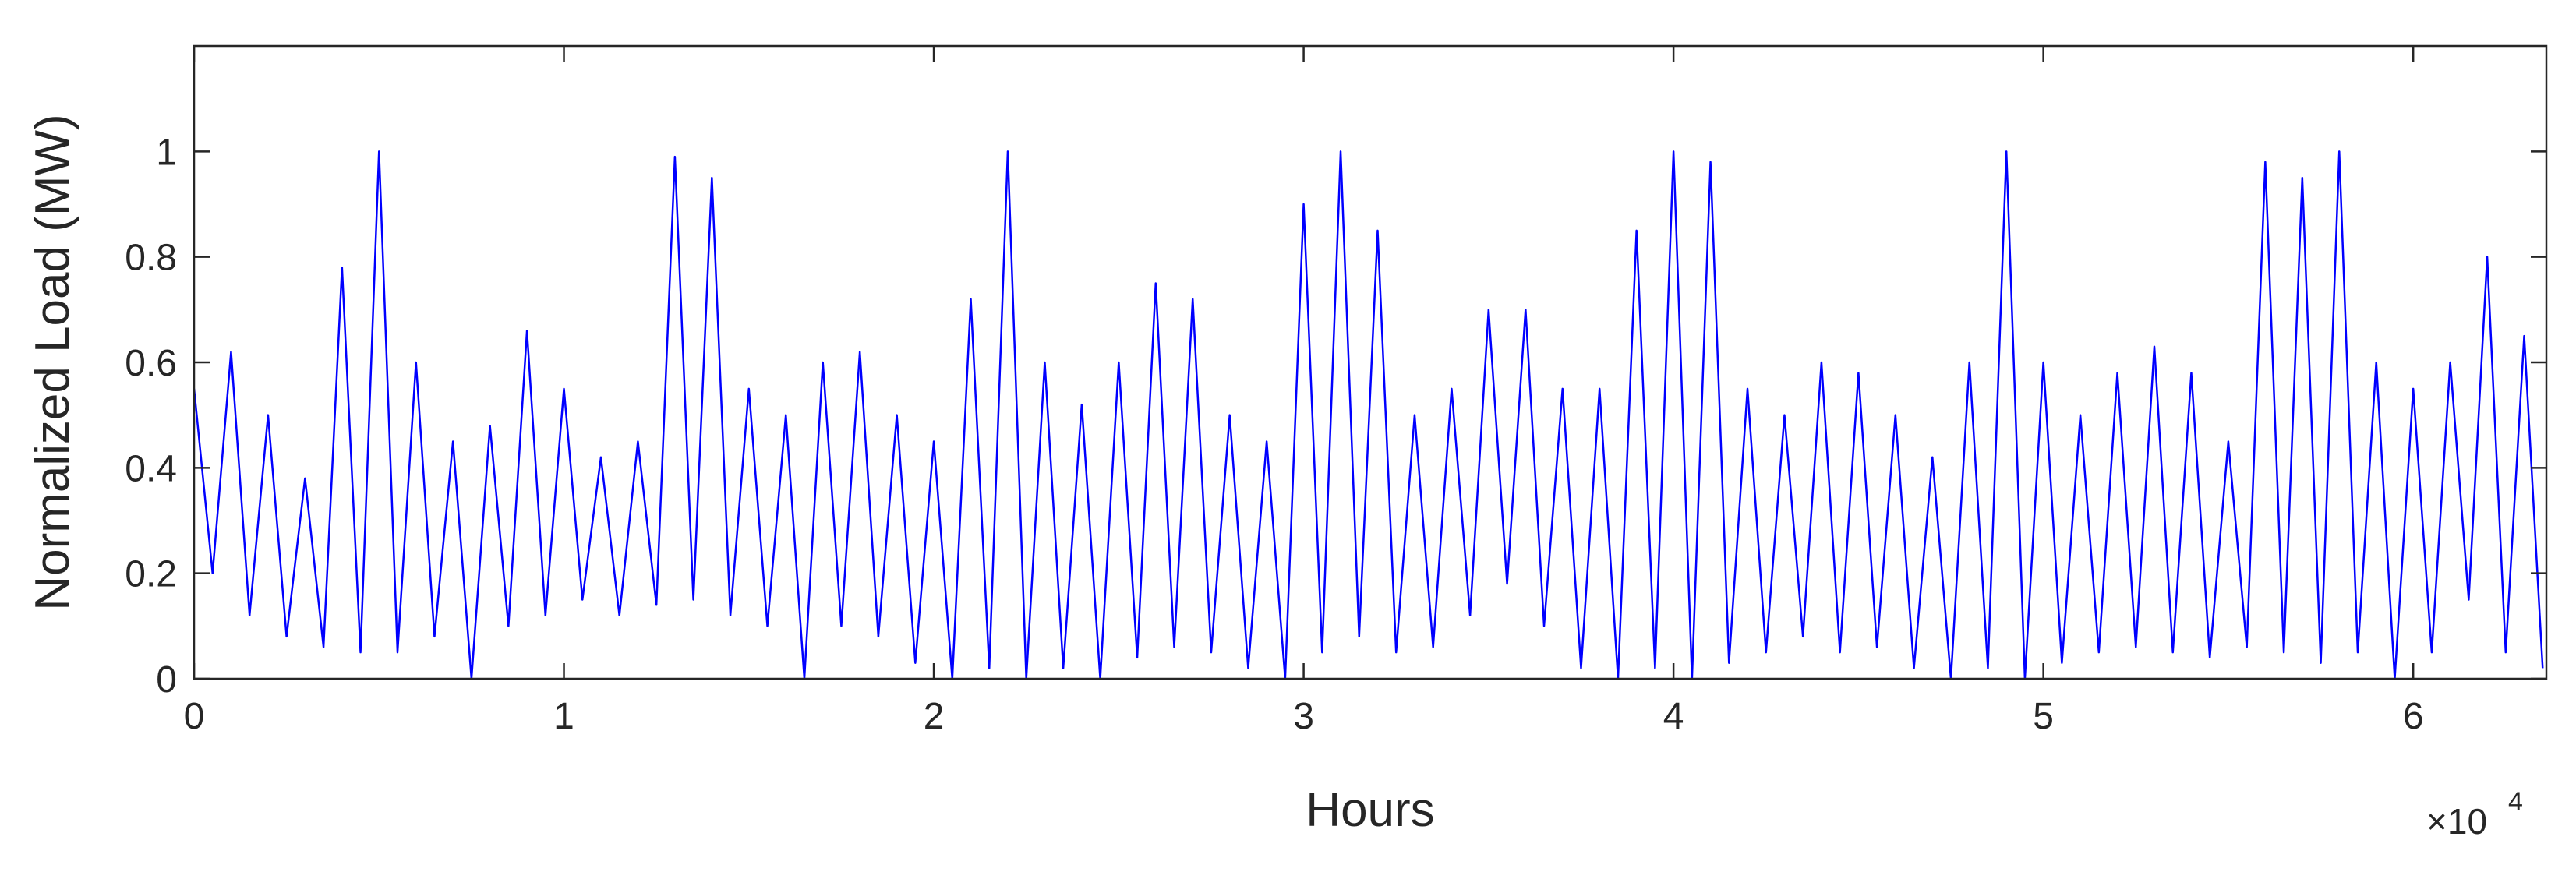 The image size is (2576, 872). What do you see at coordinates (194, 717) in the screenshot?
I see `x-tick-label: 0` at bounding box center [194, 717].